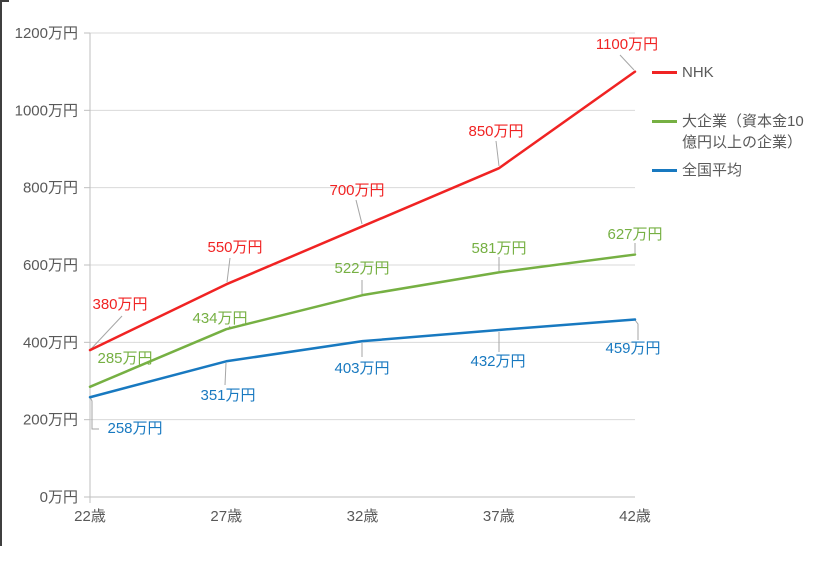 Image resolution: width=817 pixels, height=561 pixels. Describe the element at coordinates (361, 368) in the screenshot. I see `data-label: 403万円` at that location.